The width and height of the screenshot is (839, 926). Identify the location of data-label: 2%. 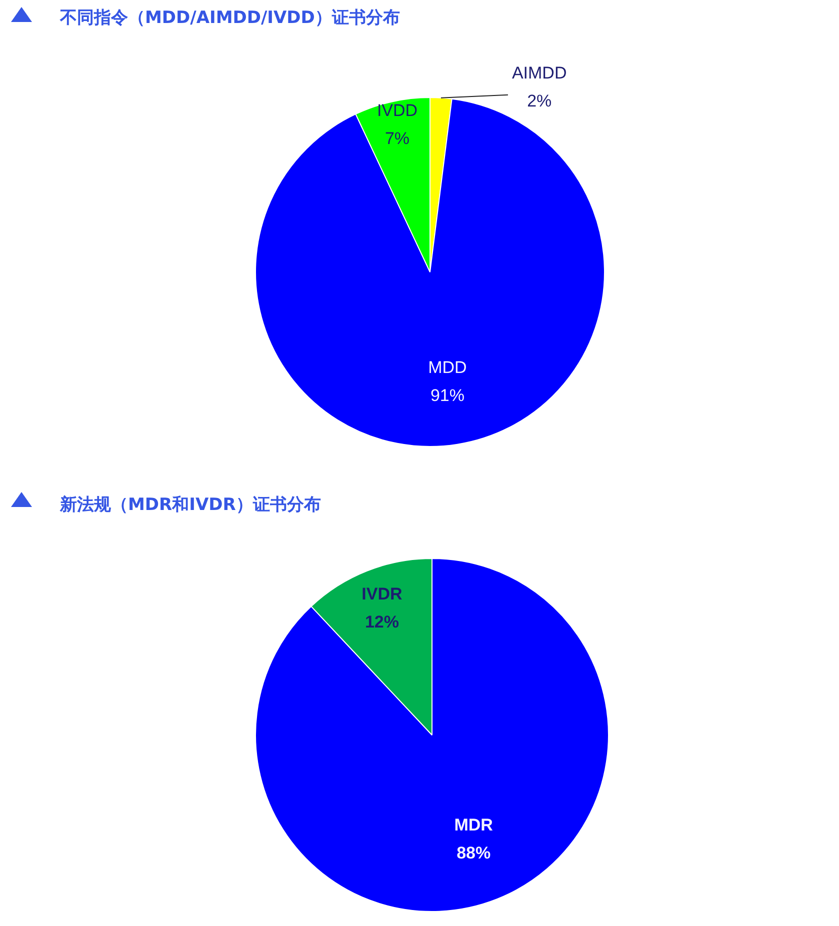
(539, 101).